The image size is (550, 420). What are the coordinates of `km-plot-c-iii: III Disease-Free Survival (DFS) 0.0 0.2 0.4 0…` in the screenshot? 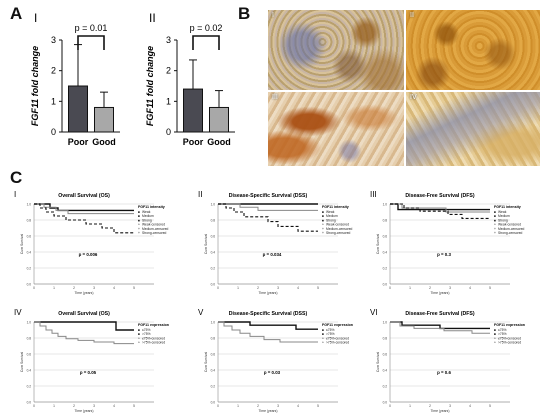 It's located at (447, 242).